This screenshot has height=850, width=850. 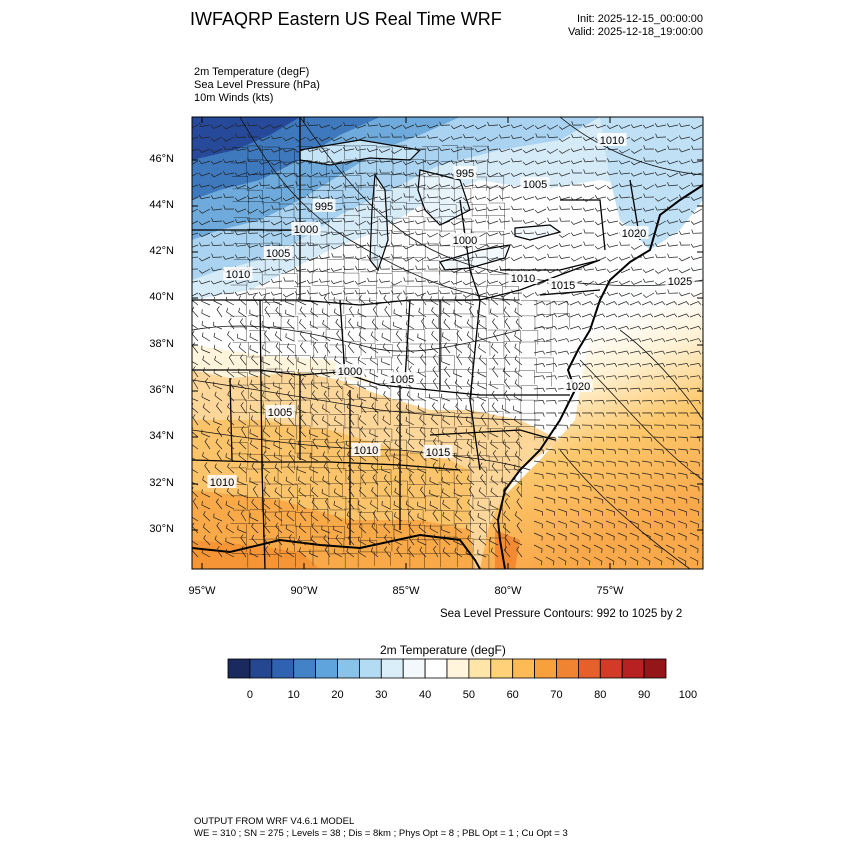 I want to click on pressure-label-box, so click(x=523, y=277).